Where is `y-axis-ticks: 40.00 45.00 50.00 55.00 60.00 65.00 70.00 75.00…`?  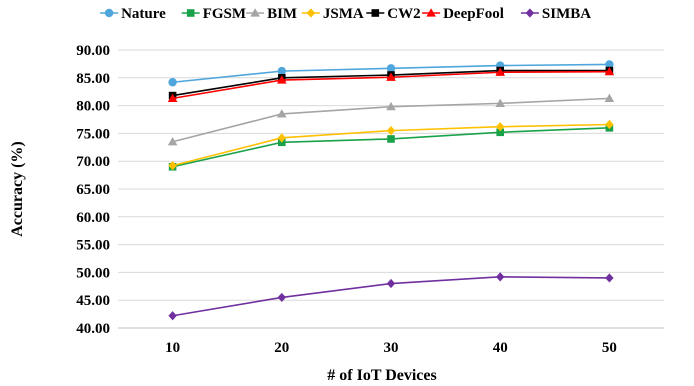
y-axis-ticks: 40.00 45.00 50.00 55.00 60.00 65.00 70.00 75.00… is located at coordinates (93, 190).